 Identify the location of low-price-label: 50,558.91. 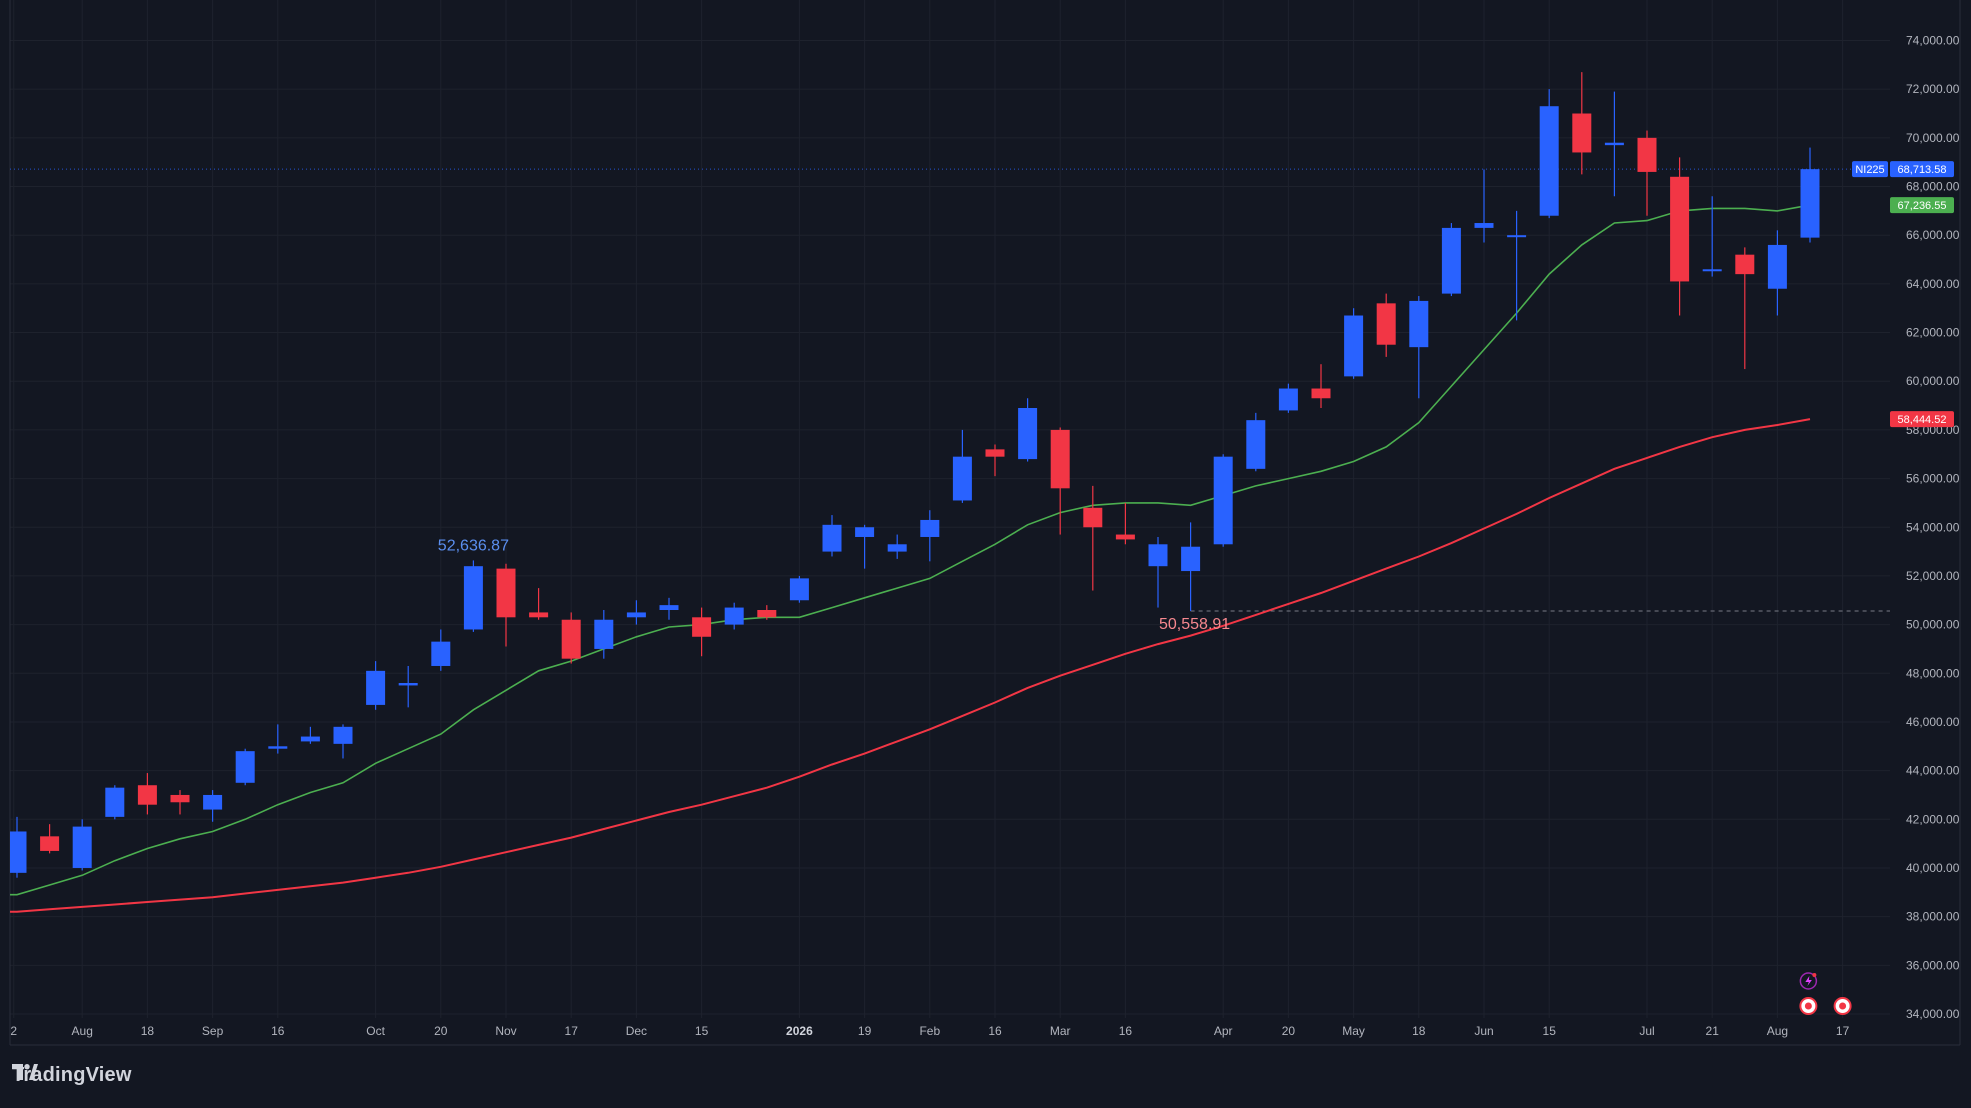
(1194, 624).